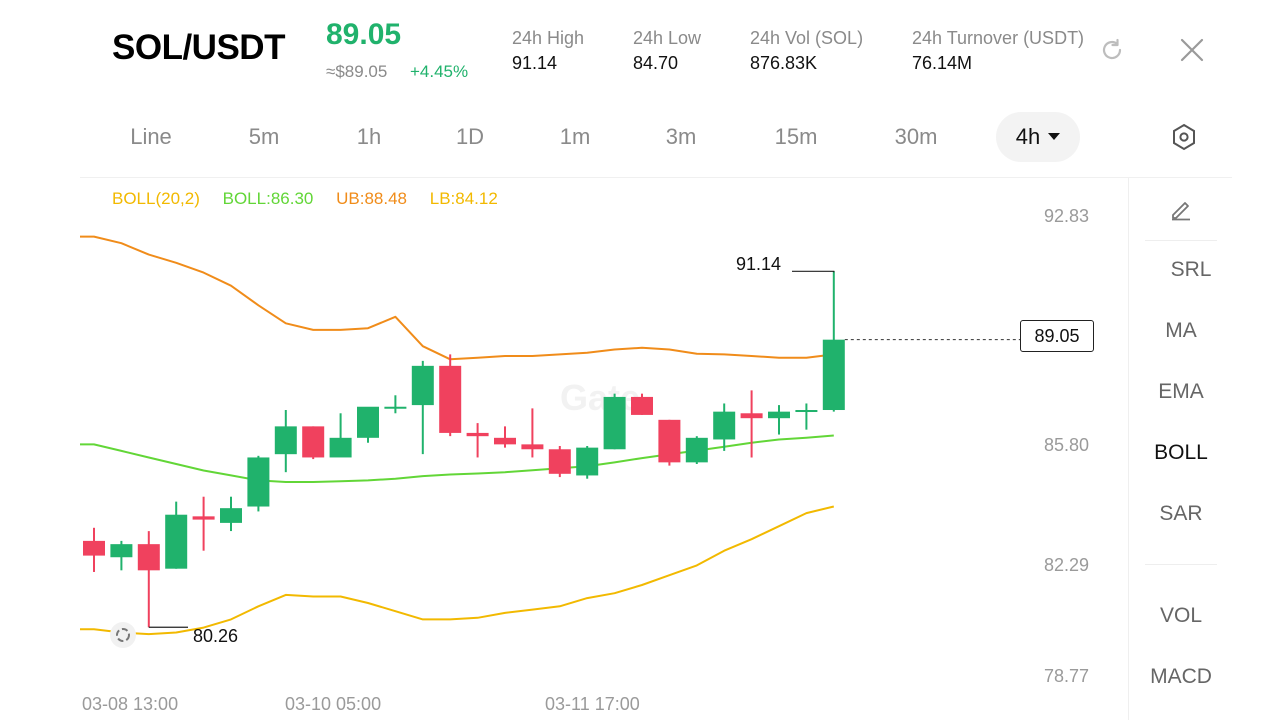 The height and width of the screenshot is (720, 1280). Describe the element at coordinates (1181, 391) in the screenshot. I see `sidebar-item-ema: EMA` at that location.